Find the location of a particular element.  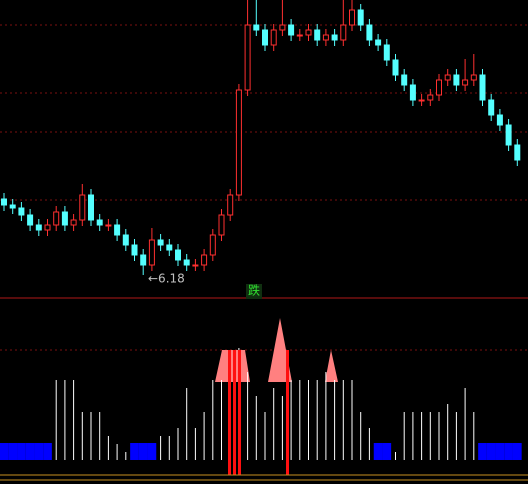

signal-label: 跌 is located at coordinates (254, 290).